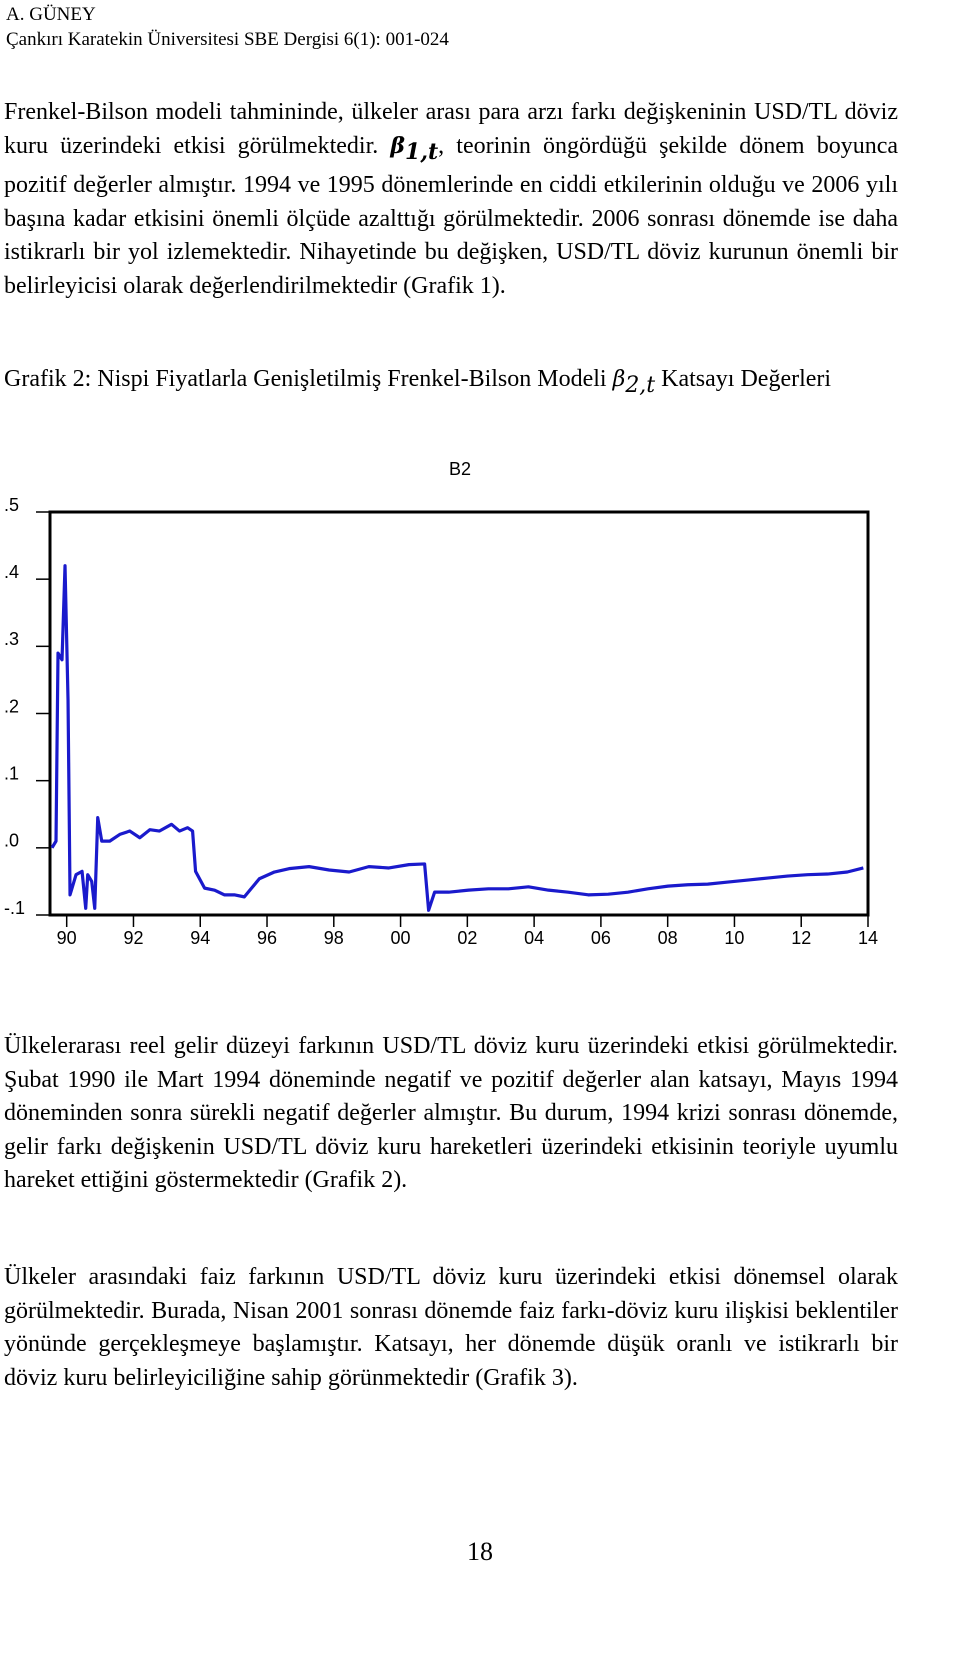 This screenshot has width=960, height=1663. What do you see at coordinates (801, 938) in the screenshot?
I see `x-tick-label: 12` at bounding box center [801, 938].